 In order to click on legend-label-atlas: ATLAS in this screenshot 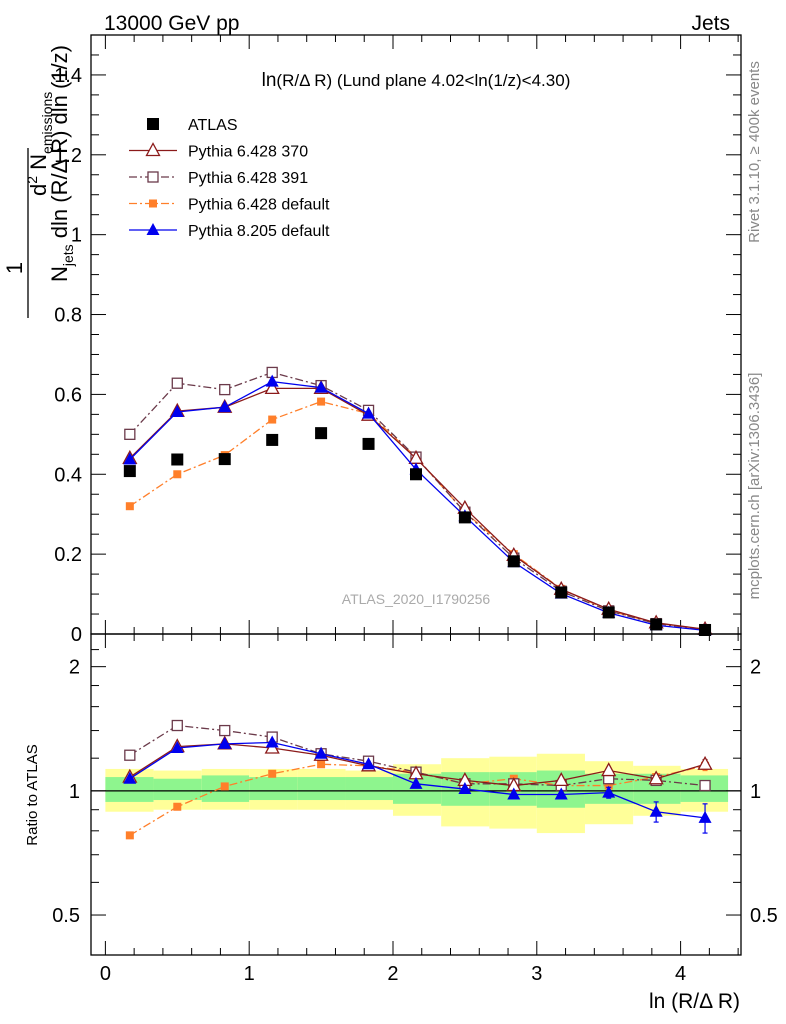, I will do `click(213, 125)`.